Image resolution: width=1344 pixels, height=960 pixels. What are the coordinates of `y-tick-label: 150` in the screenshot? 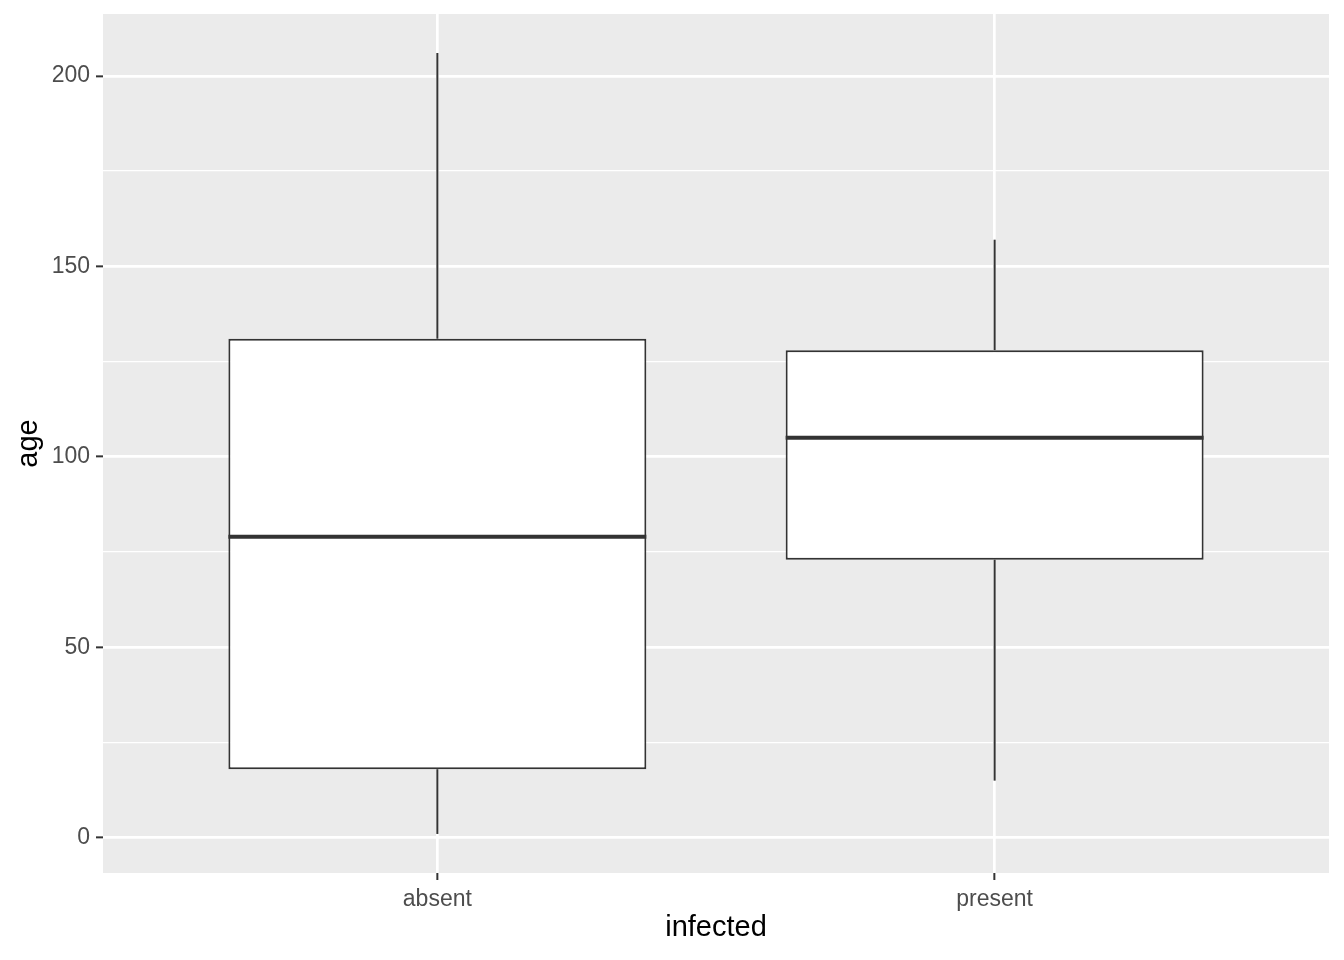 It's located at (70, 264).